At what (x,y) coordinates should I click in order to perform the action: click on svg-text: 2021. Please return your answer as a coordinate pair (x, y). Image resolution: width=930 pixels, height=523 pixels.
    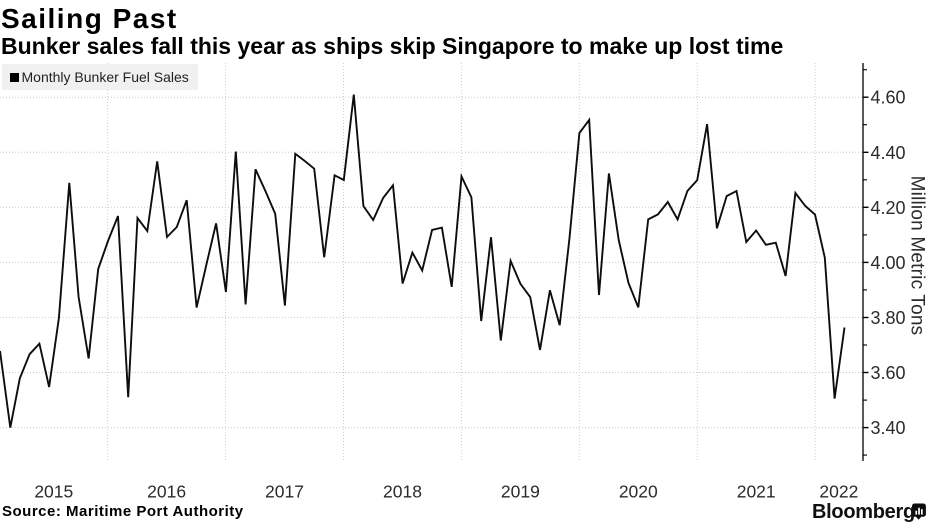
    Looking at the image, I should click on (756, 492).